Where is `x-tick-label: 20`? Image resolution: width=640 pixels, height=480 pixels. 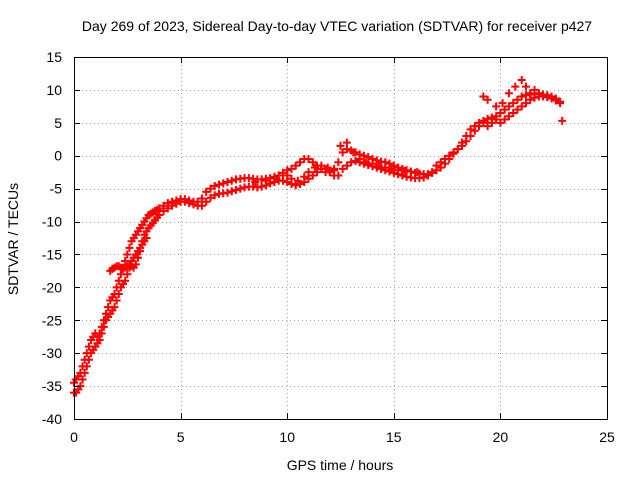 x-tick-label: 20 is located at coordinates (501, 437).